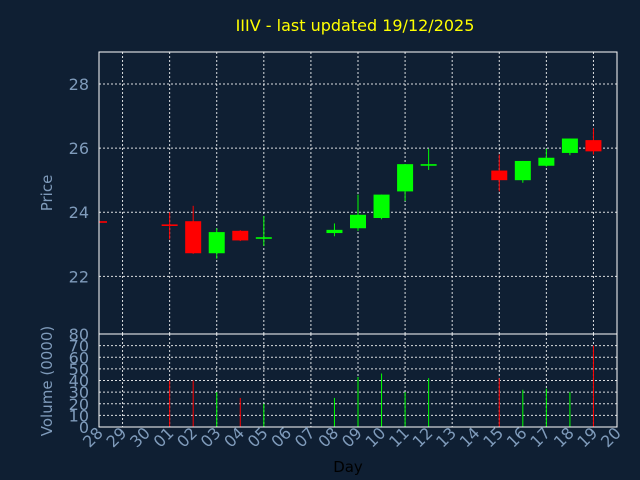 The height and width of the screenshot is (480, 640). Describe the element at coordinates (79, 334) in the screenshot. I see `volume-tick-label: 80` at that location.